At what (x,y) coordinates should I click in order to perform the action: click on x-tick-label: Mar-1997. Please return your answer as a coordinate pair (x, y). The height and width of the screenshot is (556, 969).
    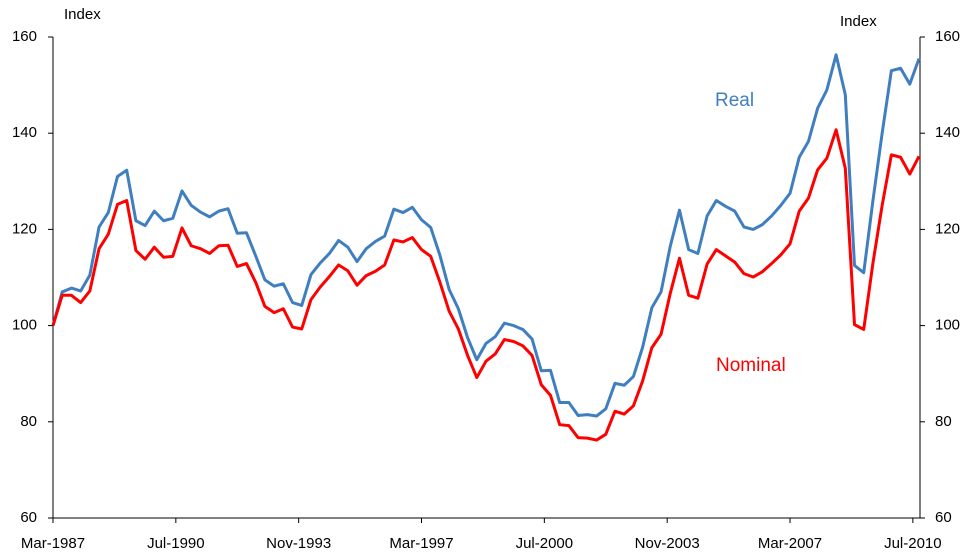
    Looking at the image, I should click on (421, 543).